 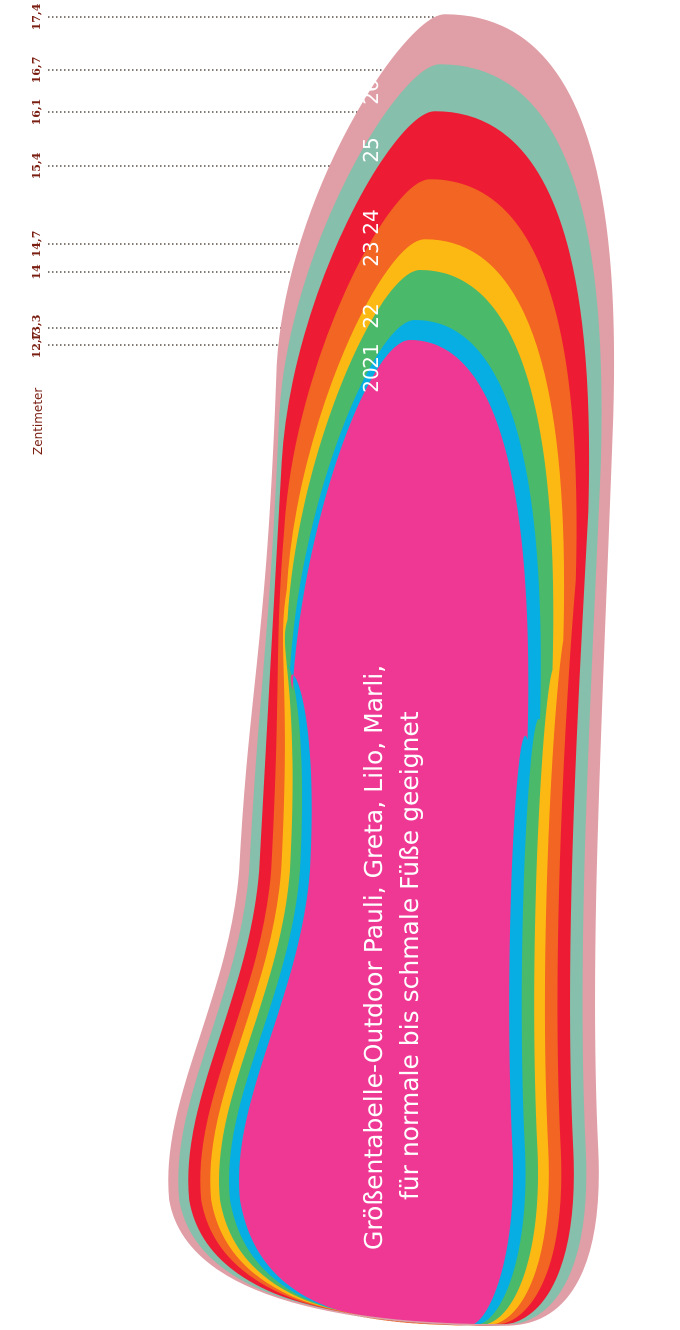 What do you see at coordinates (38, 421) in the screenshot?
I see `unit-label: Zentimeter` at bounding box center [38, 421].